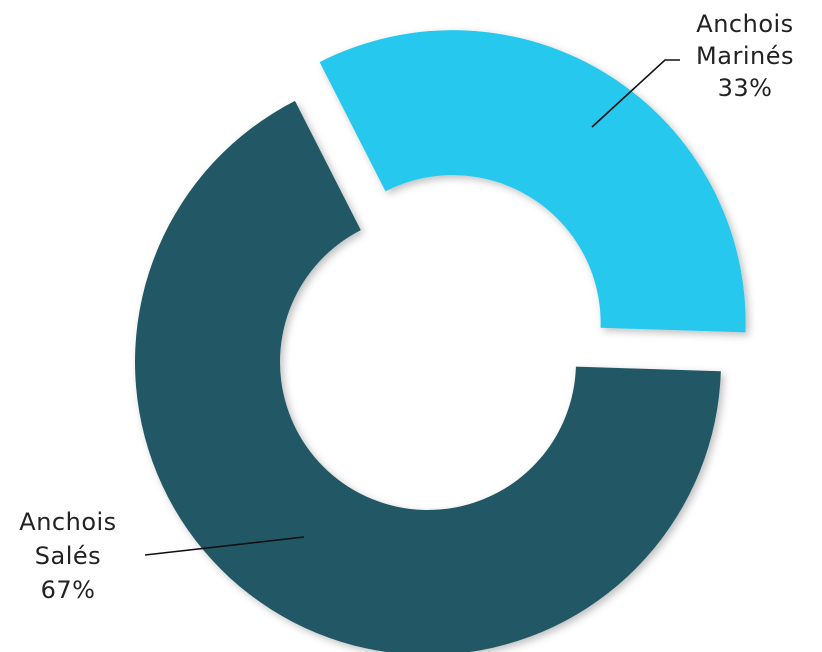  I want to click on label-name-line: Marinés, so click(745, 56).